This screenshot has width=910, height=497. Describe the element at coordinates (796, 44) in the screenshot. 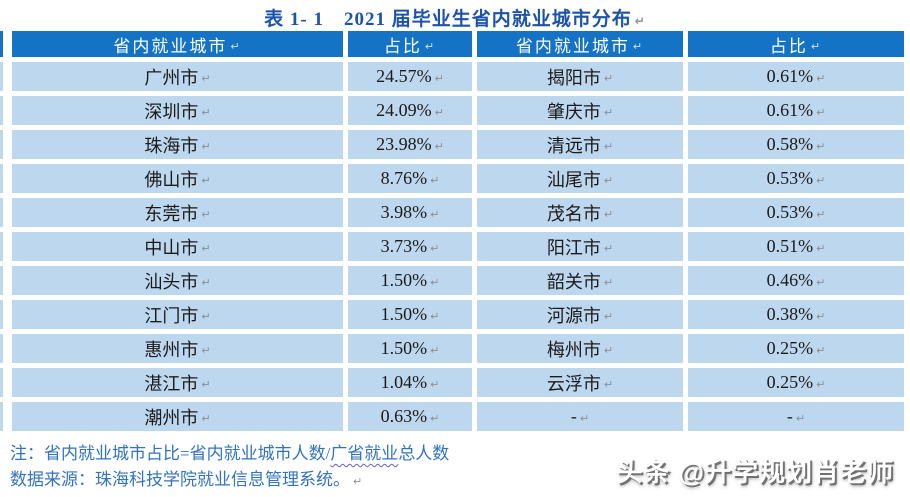

I see `column-header-pct-2: 占比 ↵` at that location.